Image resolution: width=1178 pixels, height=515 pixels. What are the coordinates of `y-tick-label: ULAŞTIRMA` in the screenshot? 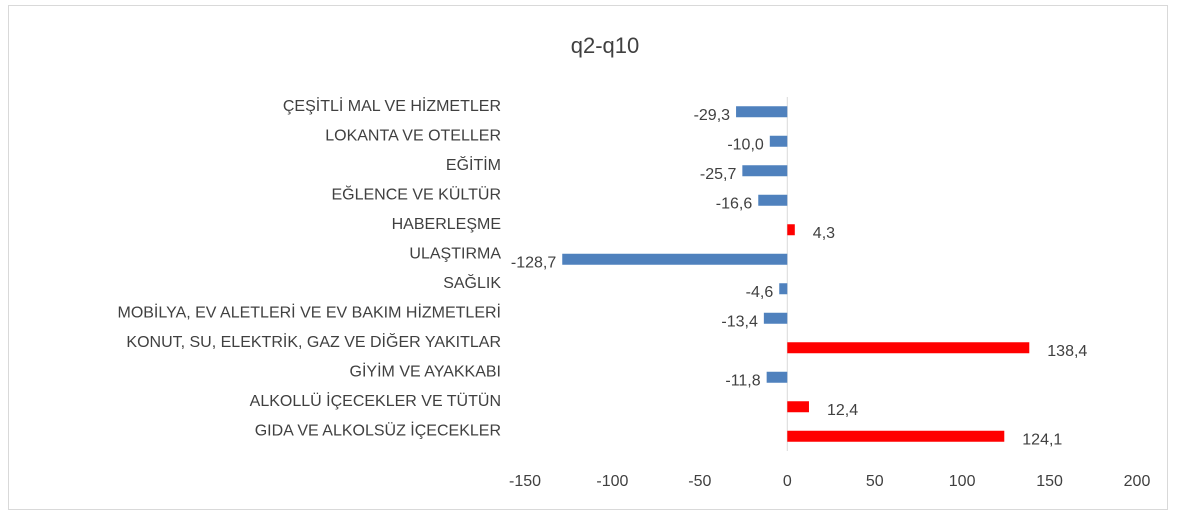 It's located at (455, 253).